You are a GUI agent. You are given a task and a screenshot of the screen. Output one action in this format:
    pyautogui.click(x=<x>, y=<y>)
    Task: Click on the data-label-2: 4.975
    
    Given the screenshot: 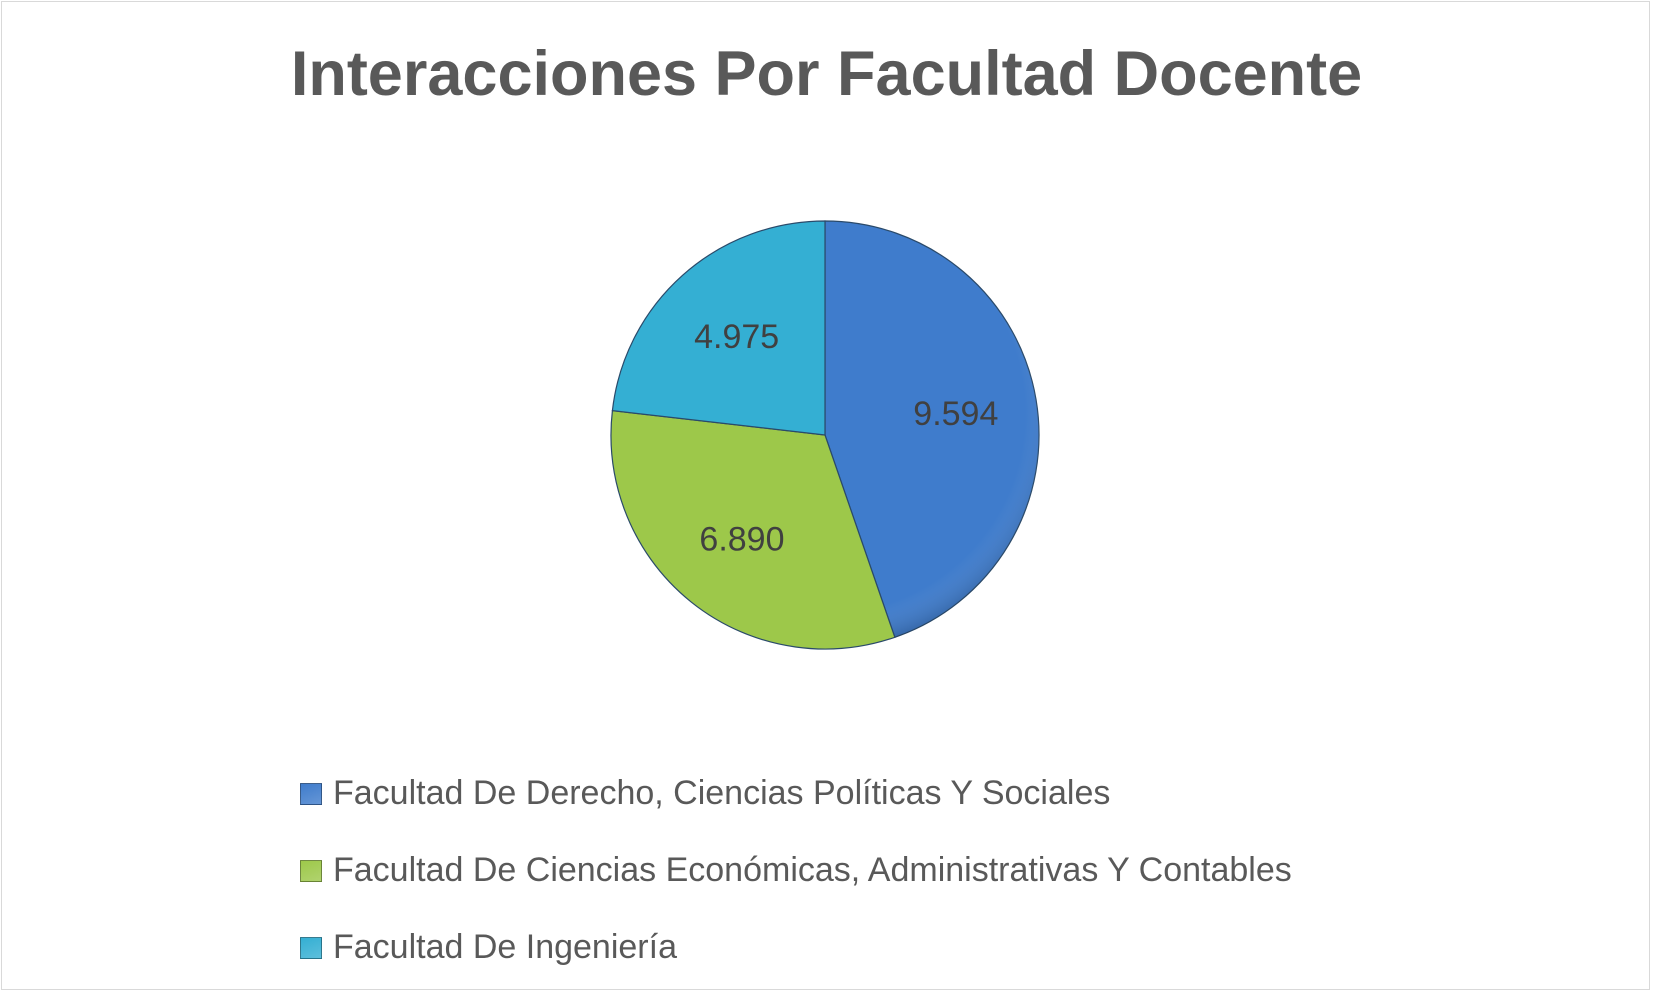 What is the action you would take?
    pyautogui.click(x=736, y=337)
    